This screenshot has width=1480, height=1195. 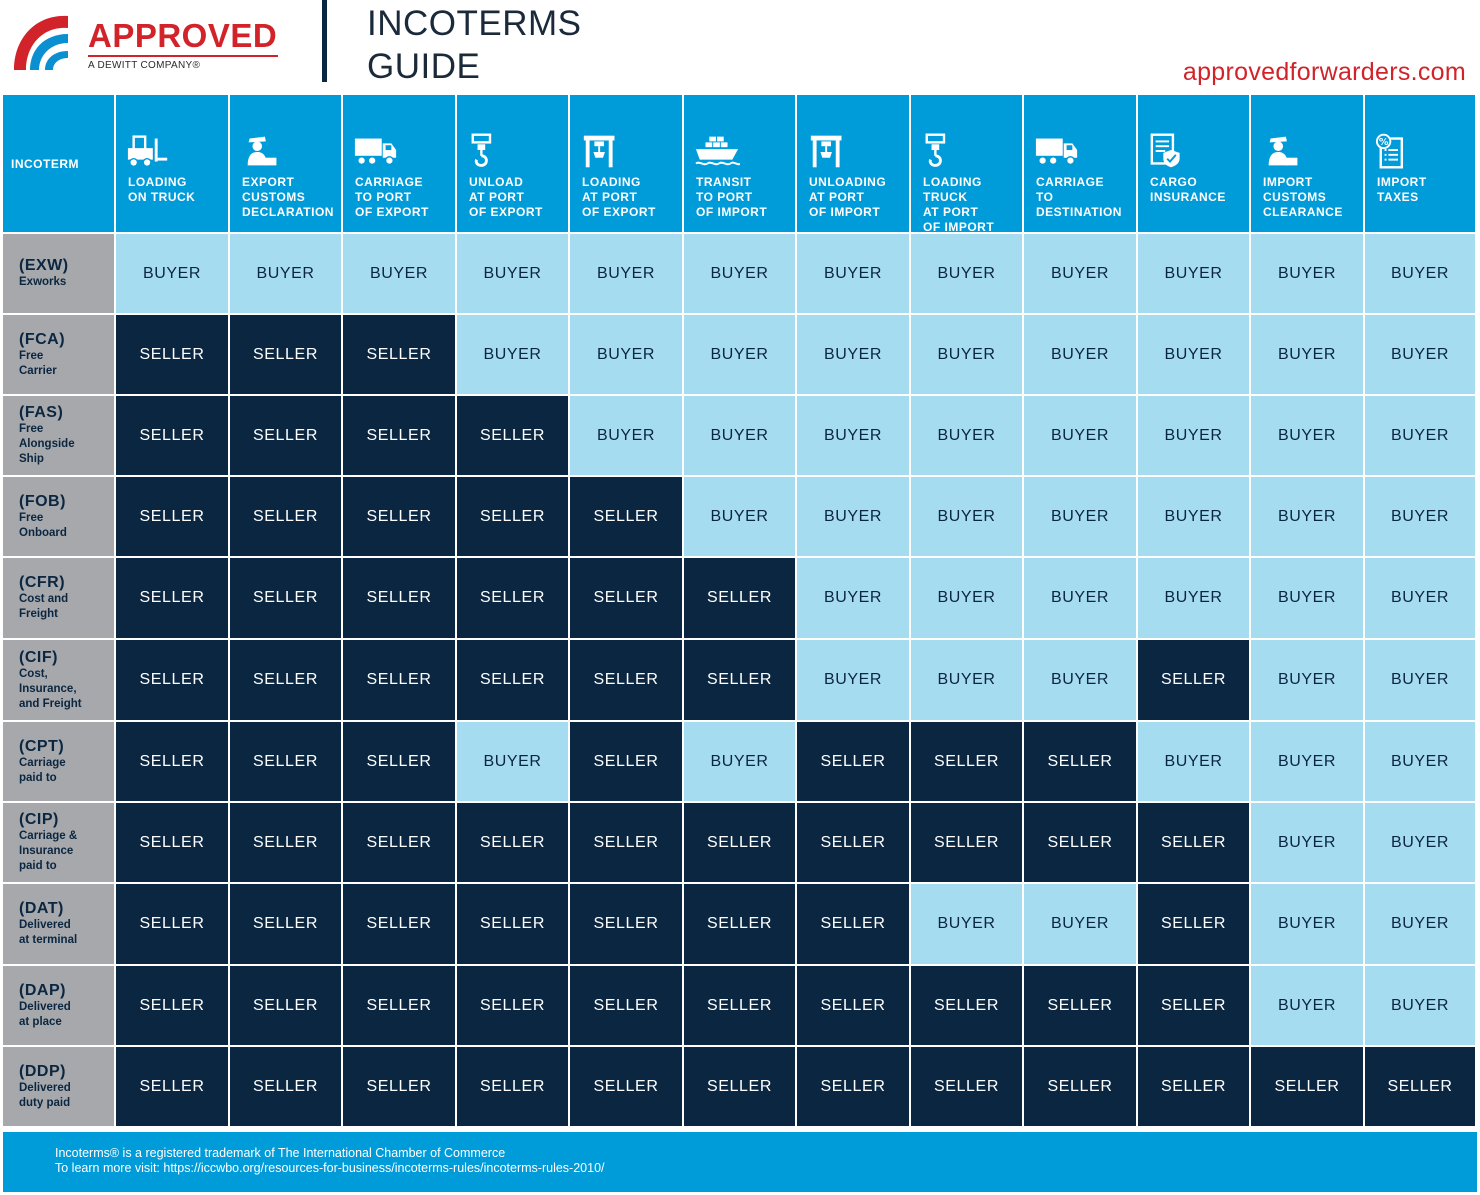 What do you see at coordinates (58, 516) in the screenshot?
I see `incoterm-label: (FOB) Free Onboard` at bounding box center [58, 516].